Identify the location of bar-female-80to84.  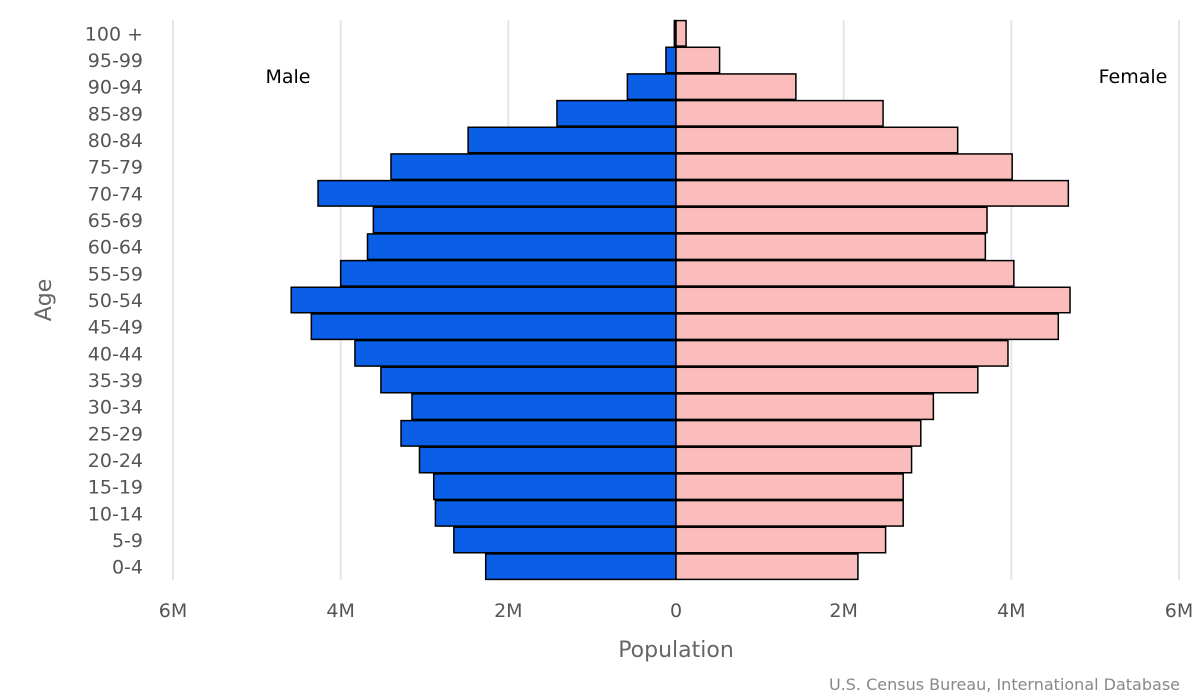
(817, 140).